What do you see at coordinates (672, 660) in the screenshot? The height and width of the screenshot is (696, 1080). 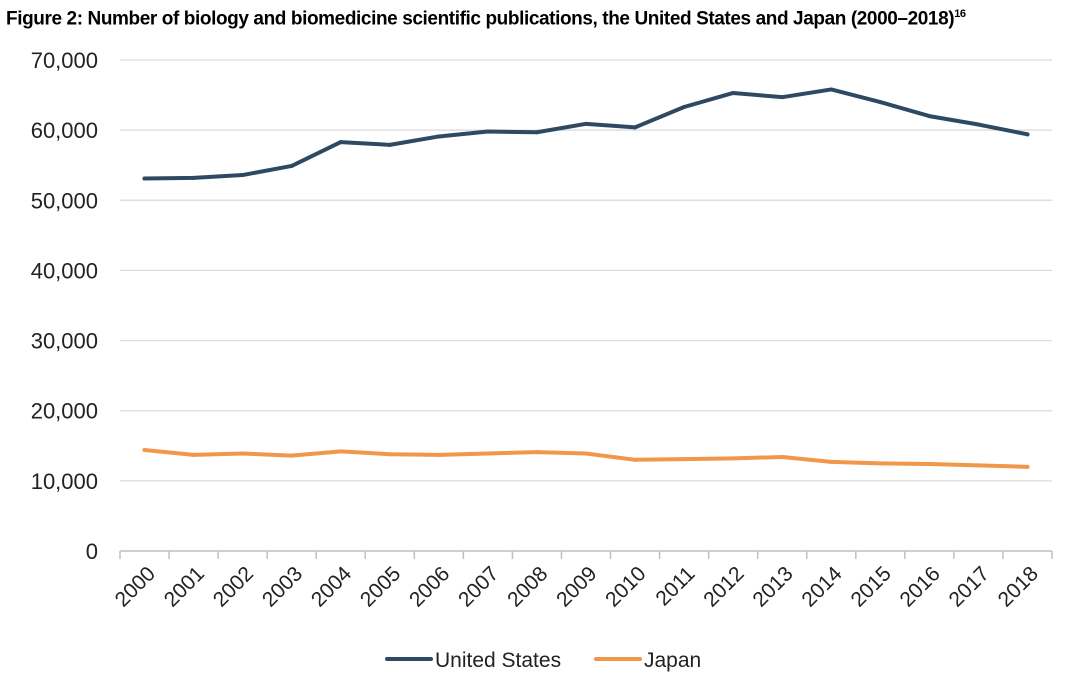 I see `legend-label-japan: Japan` at bounding box center [672, 660].